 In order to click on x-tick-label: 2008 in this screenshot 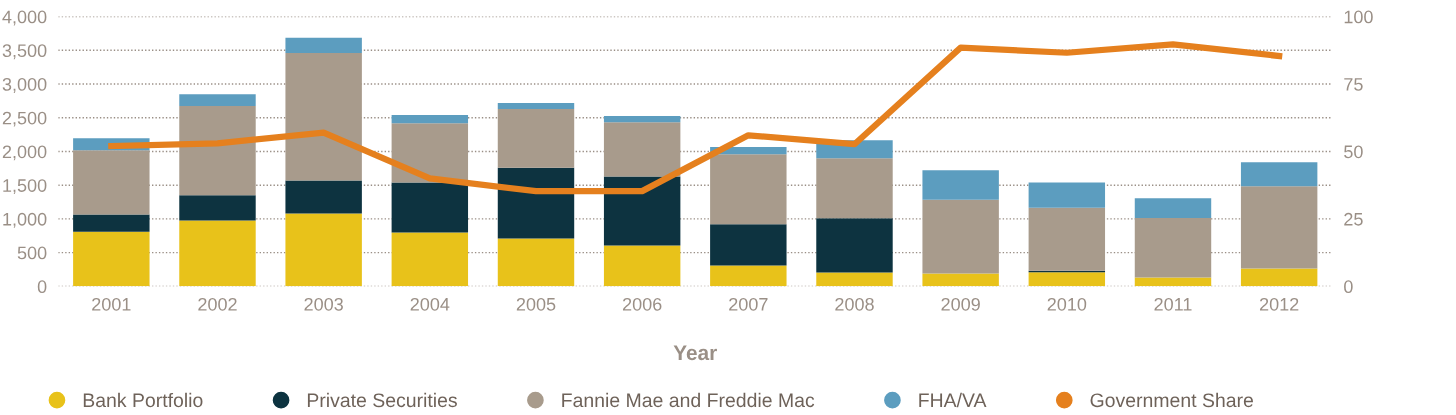, I will do `click(854, 304)`.